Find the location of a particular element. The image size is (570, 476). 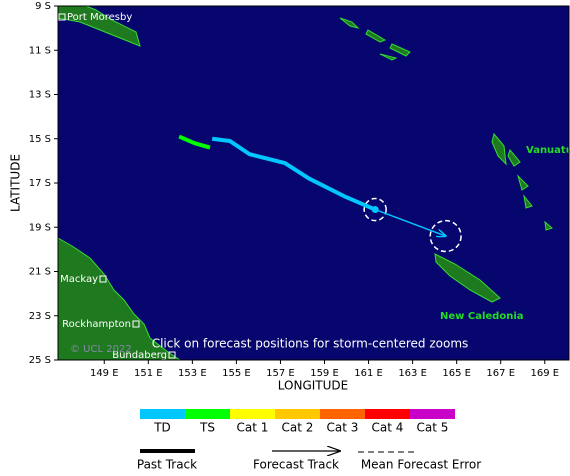

place-label: Vanuatu is located at coordinates (548, 150).